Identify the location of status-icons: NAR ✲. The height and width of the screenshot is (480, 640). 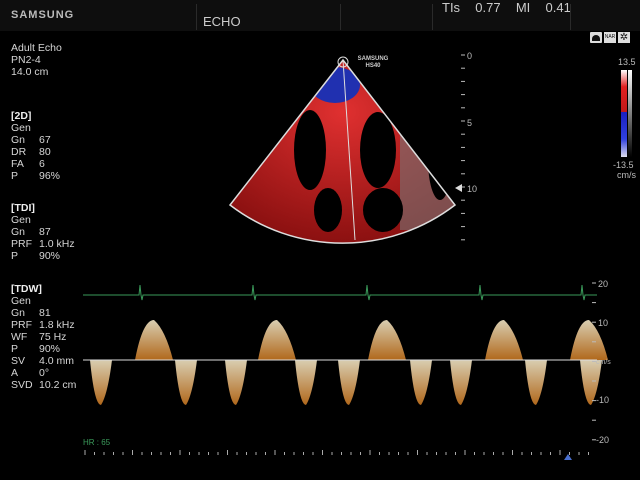
(610, 37).